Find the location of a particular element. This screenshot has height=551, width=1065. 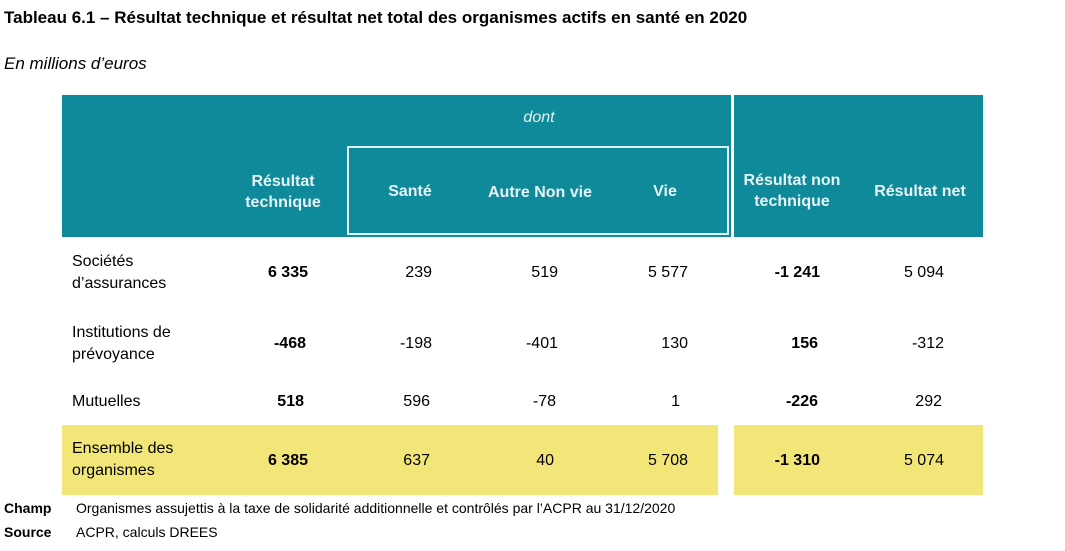

column-separator is located at coordinates (732, 166).